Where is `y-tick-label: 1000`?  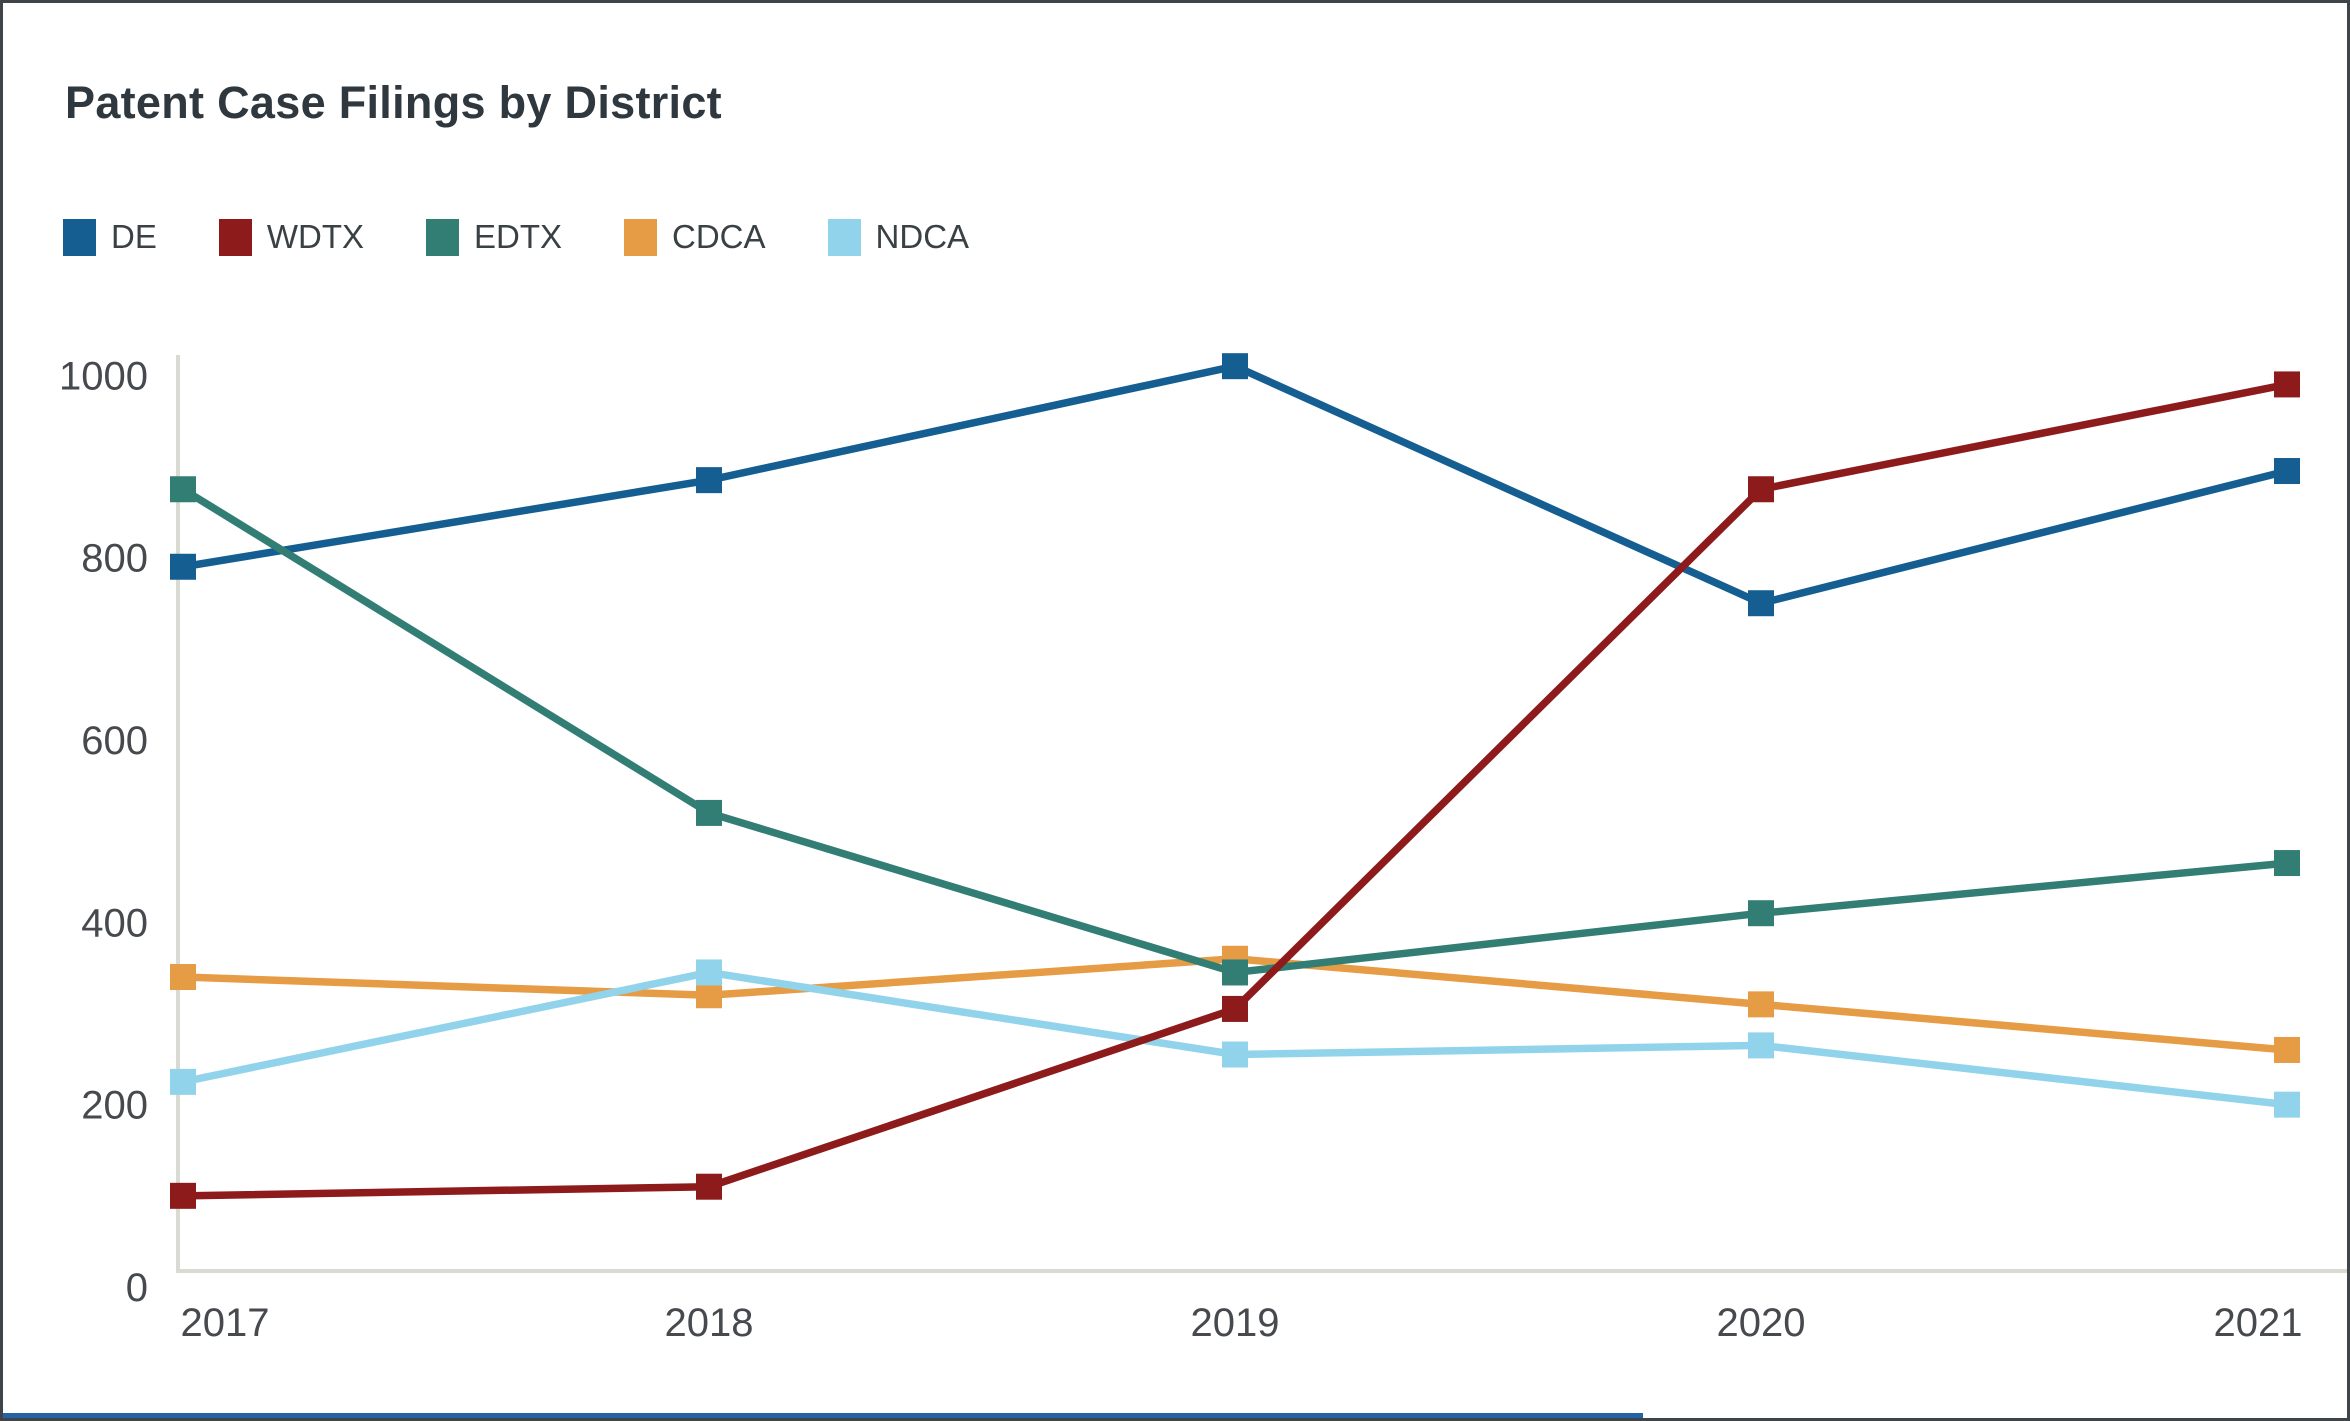 y-tick-label: 1000 is located at coordinates (103, 376).